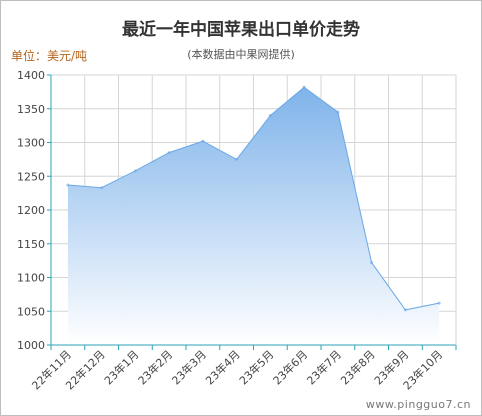 The width and height of the screenshot is (482, 416). I want to click on y-tick-label: 1300, so click(31, 143).